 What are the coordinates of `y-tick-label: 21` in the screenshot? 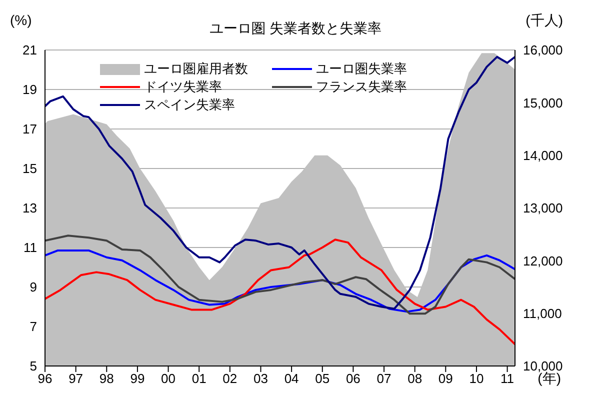 It's located at (29, 50).